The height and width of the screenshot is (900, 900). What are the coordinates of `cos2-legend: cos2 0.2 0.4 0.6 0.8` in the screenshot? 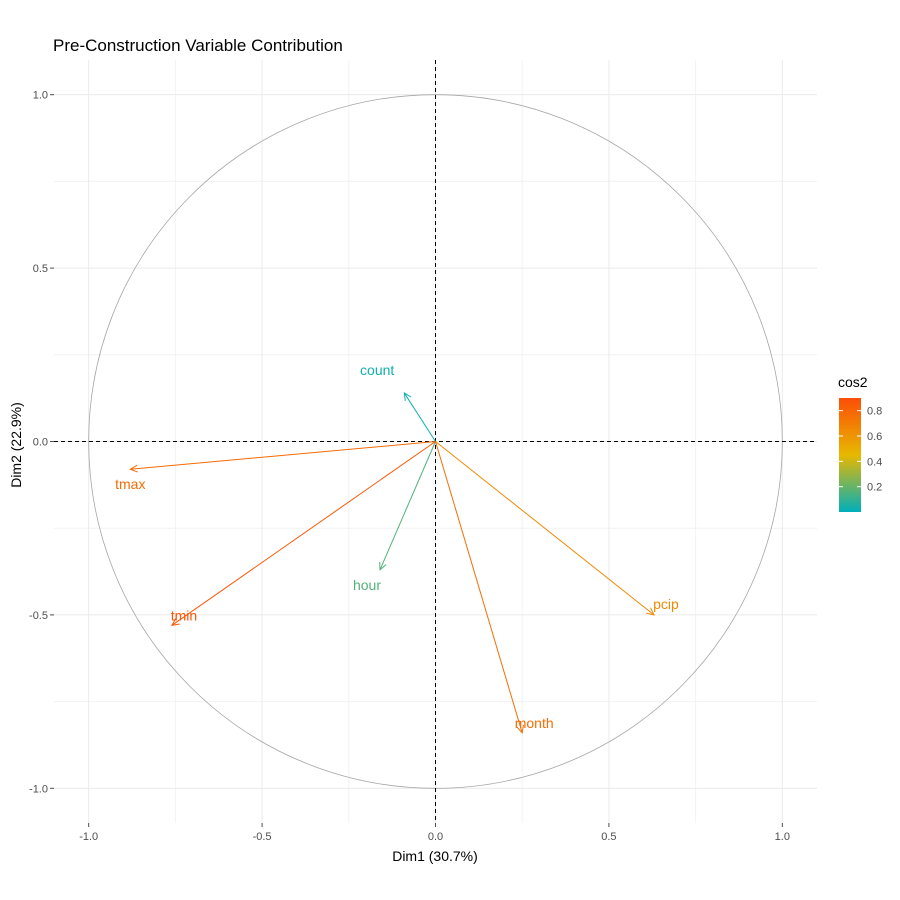 It's located at (860, 443).